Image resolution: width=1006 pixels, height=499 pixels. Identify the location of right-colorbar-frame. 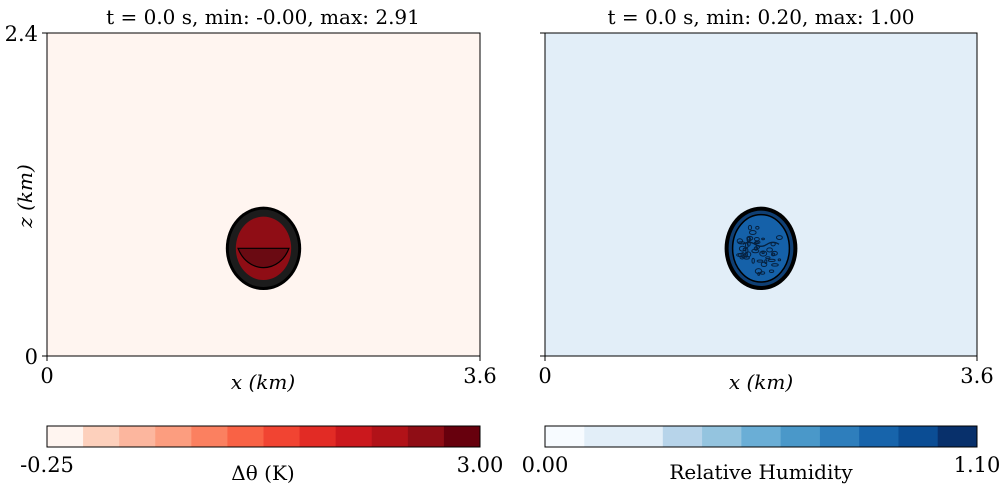
(761, 436).